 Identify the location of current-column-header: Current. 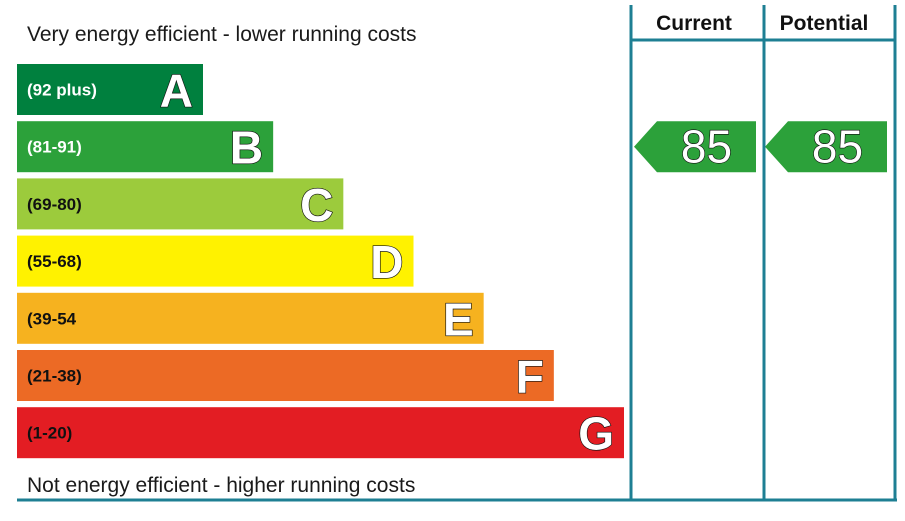
(694, 23).